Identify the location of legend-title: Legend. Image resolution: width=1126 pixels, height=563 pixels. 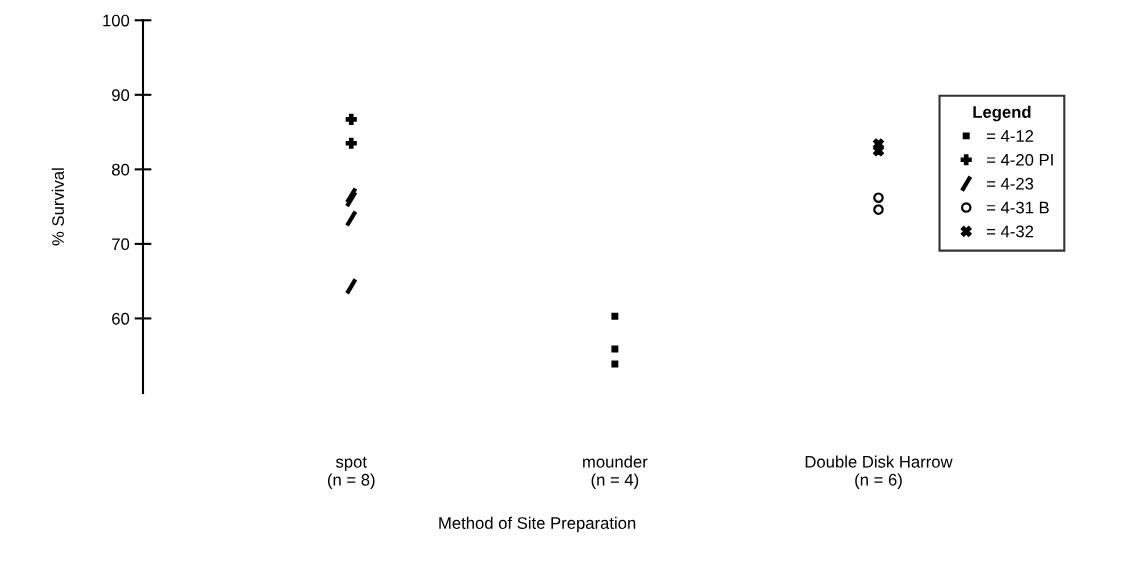
(1002, 113).